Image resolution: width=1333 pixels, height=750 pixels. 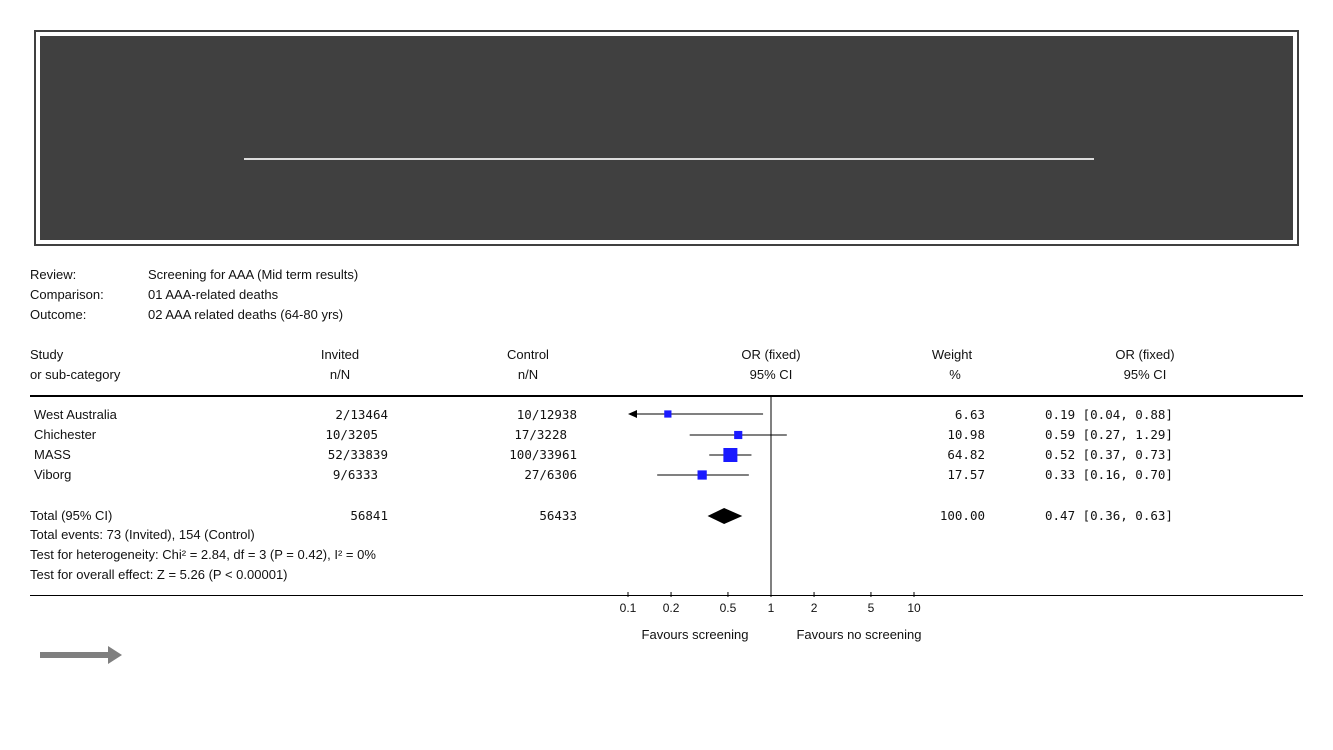 What do you see at coordinates (914, 608) in the screenshot?
I see `axis-tick-label: 10` at bounding box center [914, 608].